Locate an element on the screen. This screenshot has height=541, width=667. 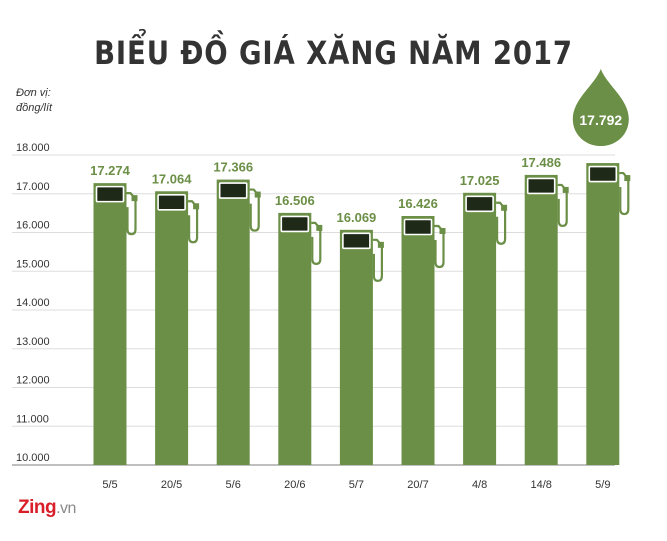
data-label: 17.366 is located at coordinates (233, 167).